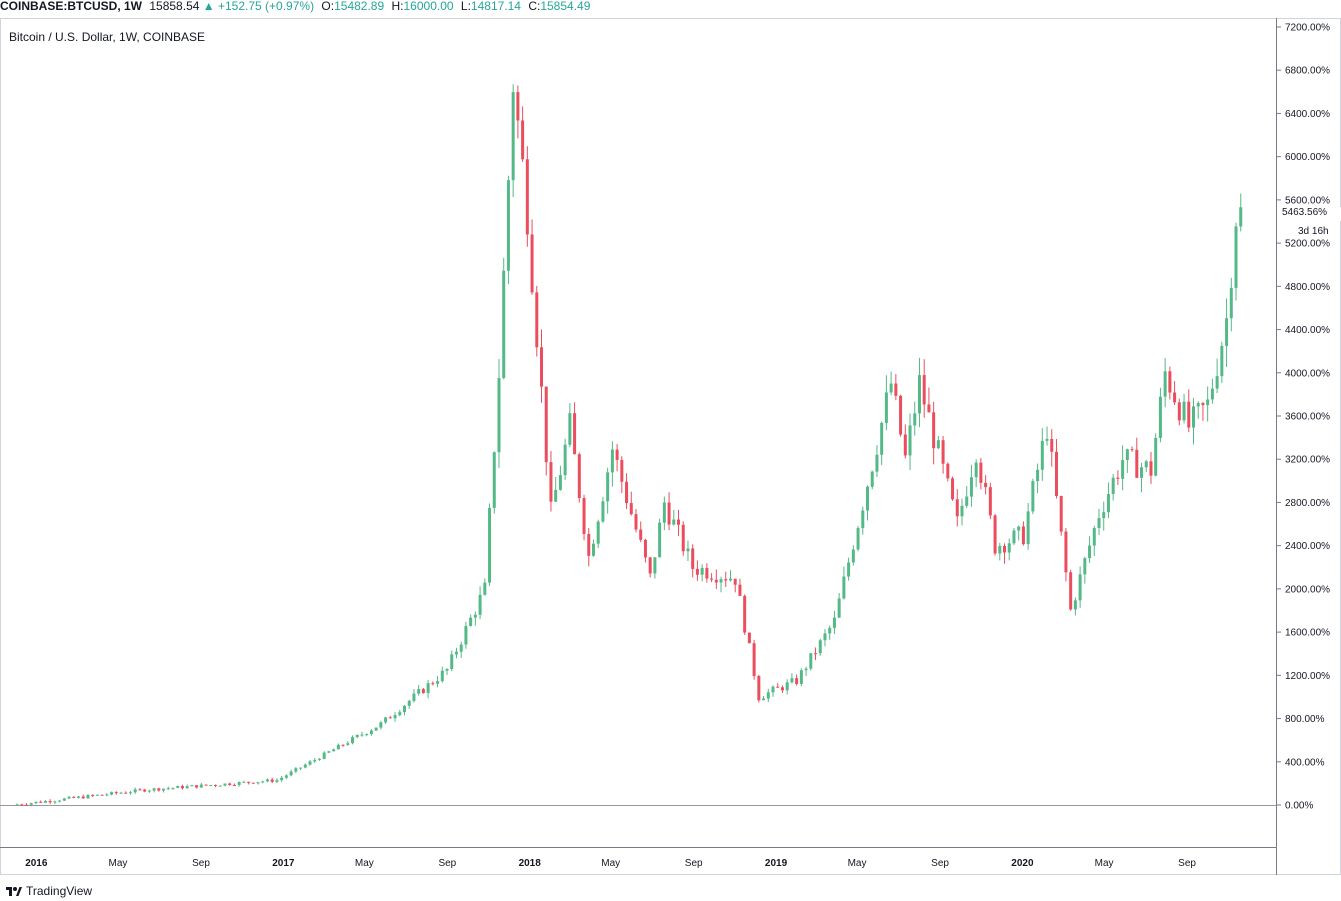  What do you see at coordinates (71, 6) in the screenshot?
I see `symbol-label: COINBASE:BTCUSD, 1W` at bounding box center [71, 6].